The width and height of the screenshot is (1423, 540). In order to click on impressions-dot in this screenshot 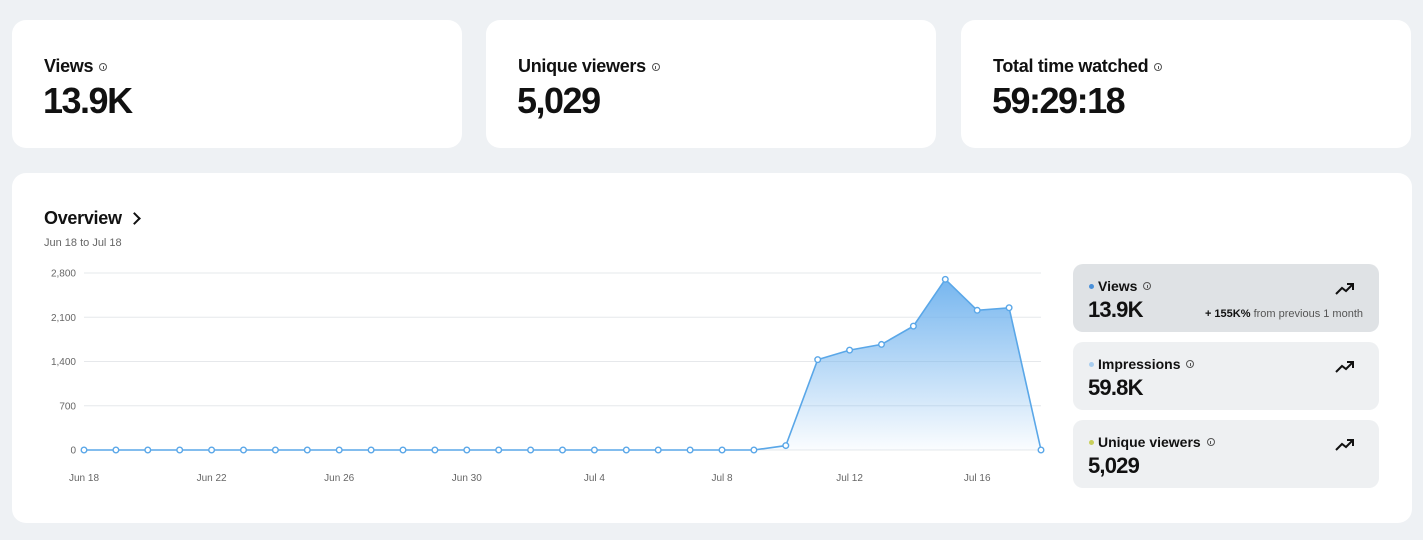, I will do `click(1091, 364)`.